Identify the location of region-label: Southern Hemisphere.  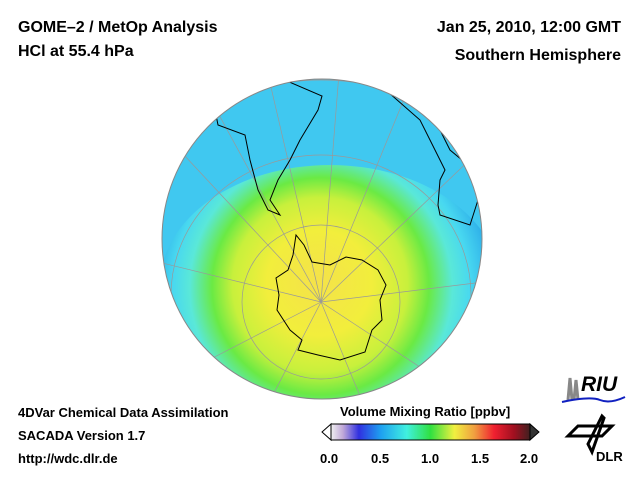
(537, 55).